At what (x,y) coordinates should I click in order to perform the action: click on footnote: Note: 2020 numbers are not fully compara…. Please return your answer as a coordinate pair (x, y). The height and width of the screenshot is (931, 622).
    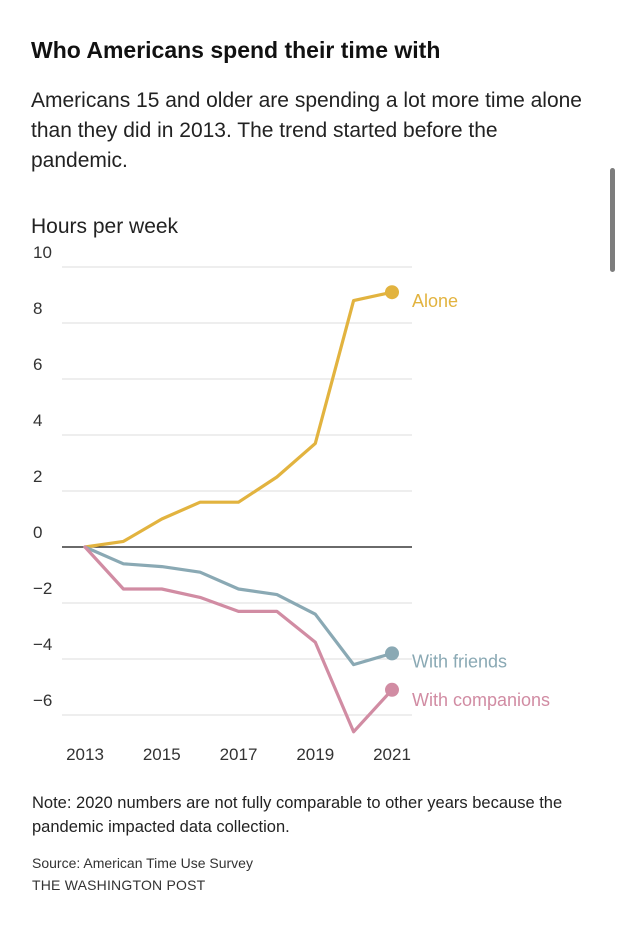
    Looking at the image, I should click on (297, 815).